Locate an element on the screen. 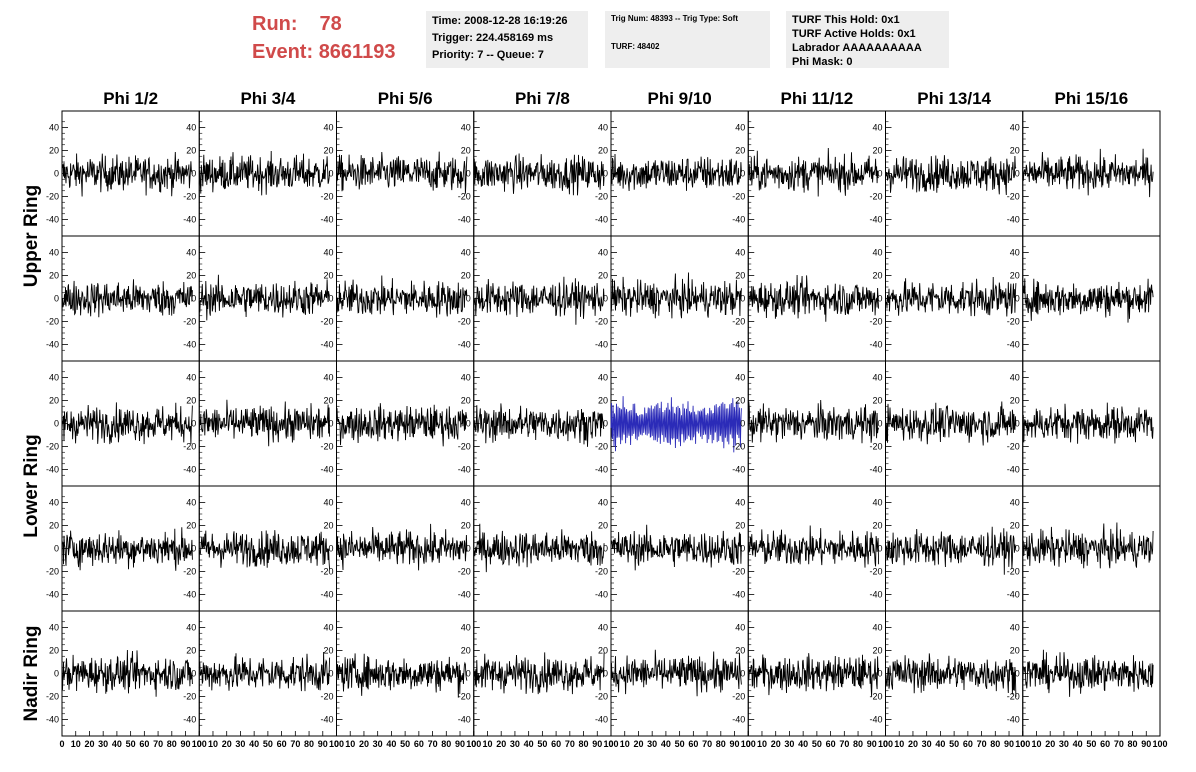  y-tick-label-r3-c0: -20 is located at coordinates (52, 572).